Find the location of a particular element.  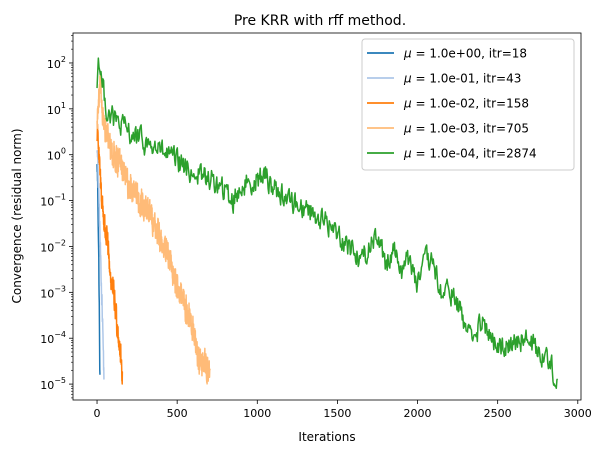

y-tick-label: 10⁻¹ is located at coordinates (53, 201).